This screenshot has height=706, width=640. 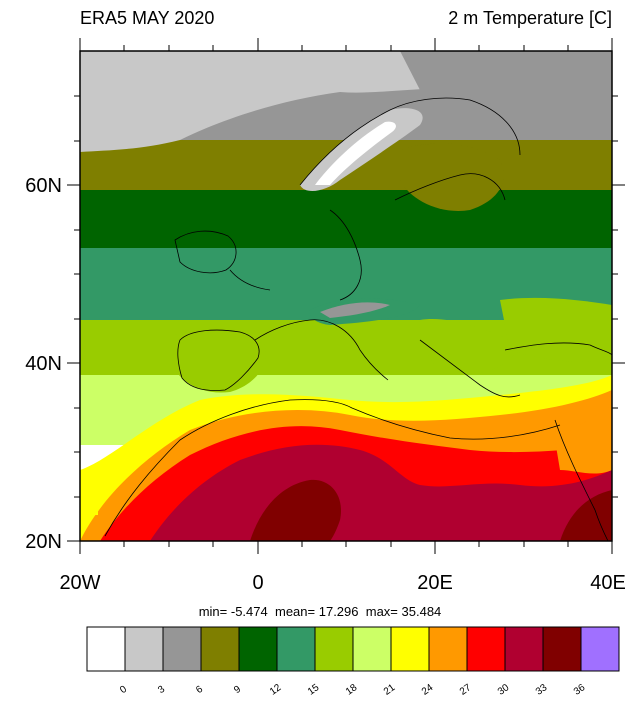 I want to click on atlantic-yellow-patch, so click(x=89, y=501).